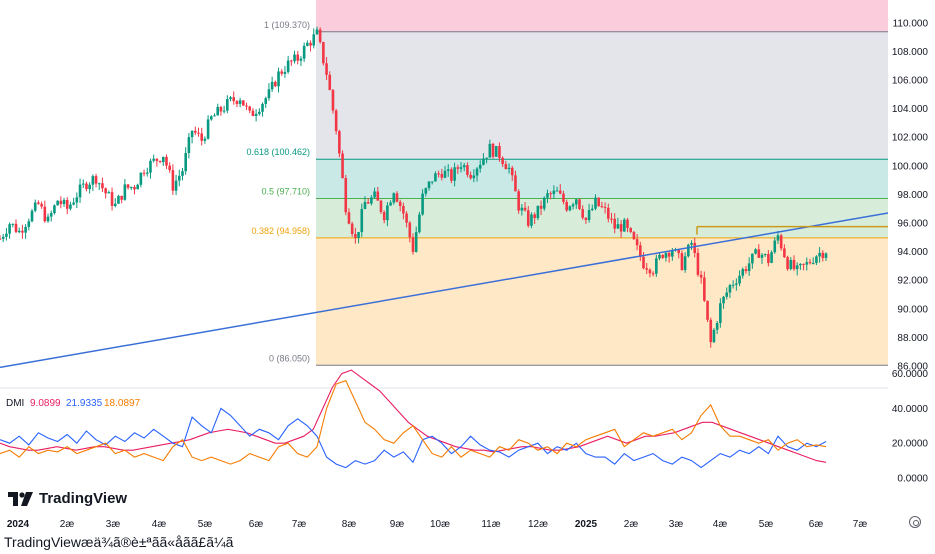 This screenshot has width=935, height=554. What do you see at coordinates (910, 374) in the screenshot?
I see `dmi-tick-label: 60.0000` at bounding box center [910, 374].